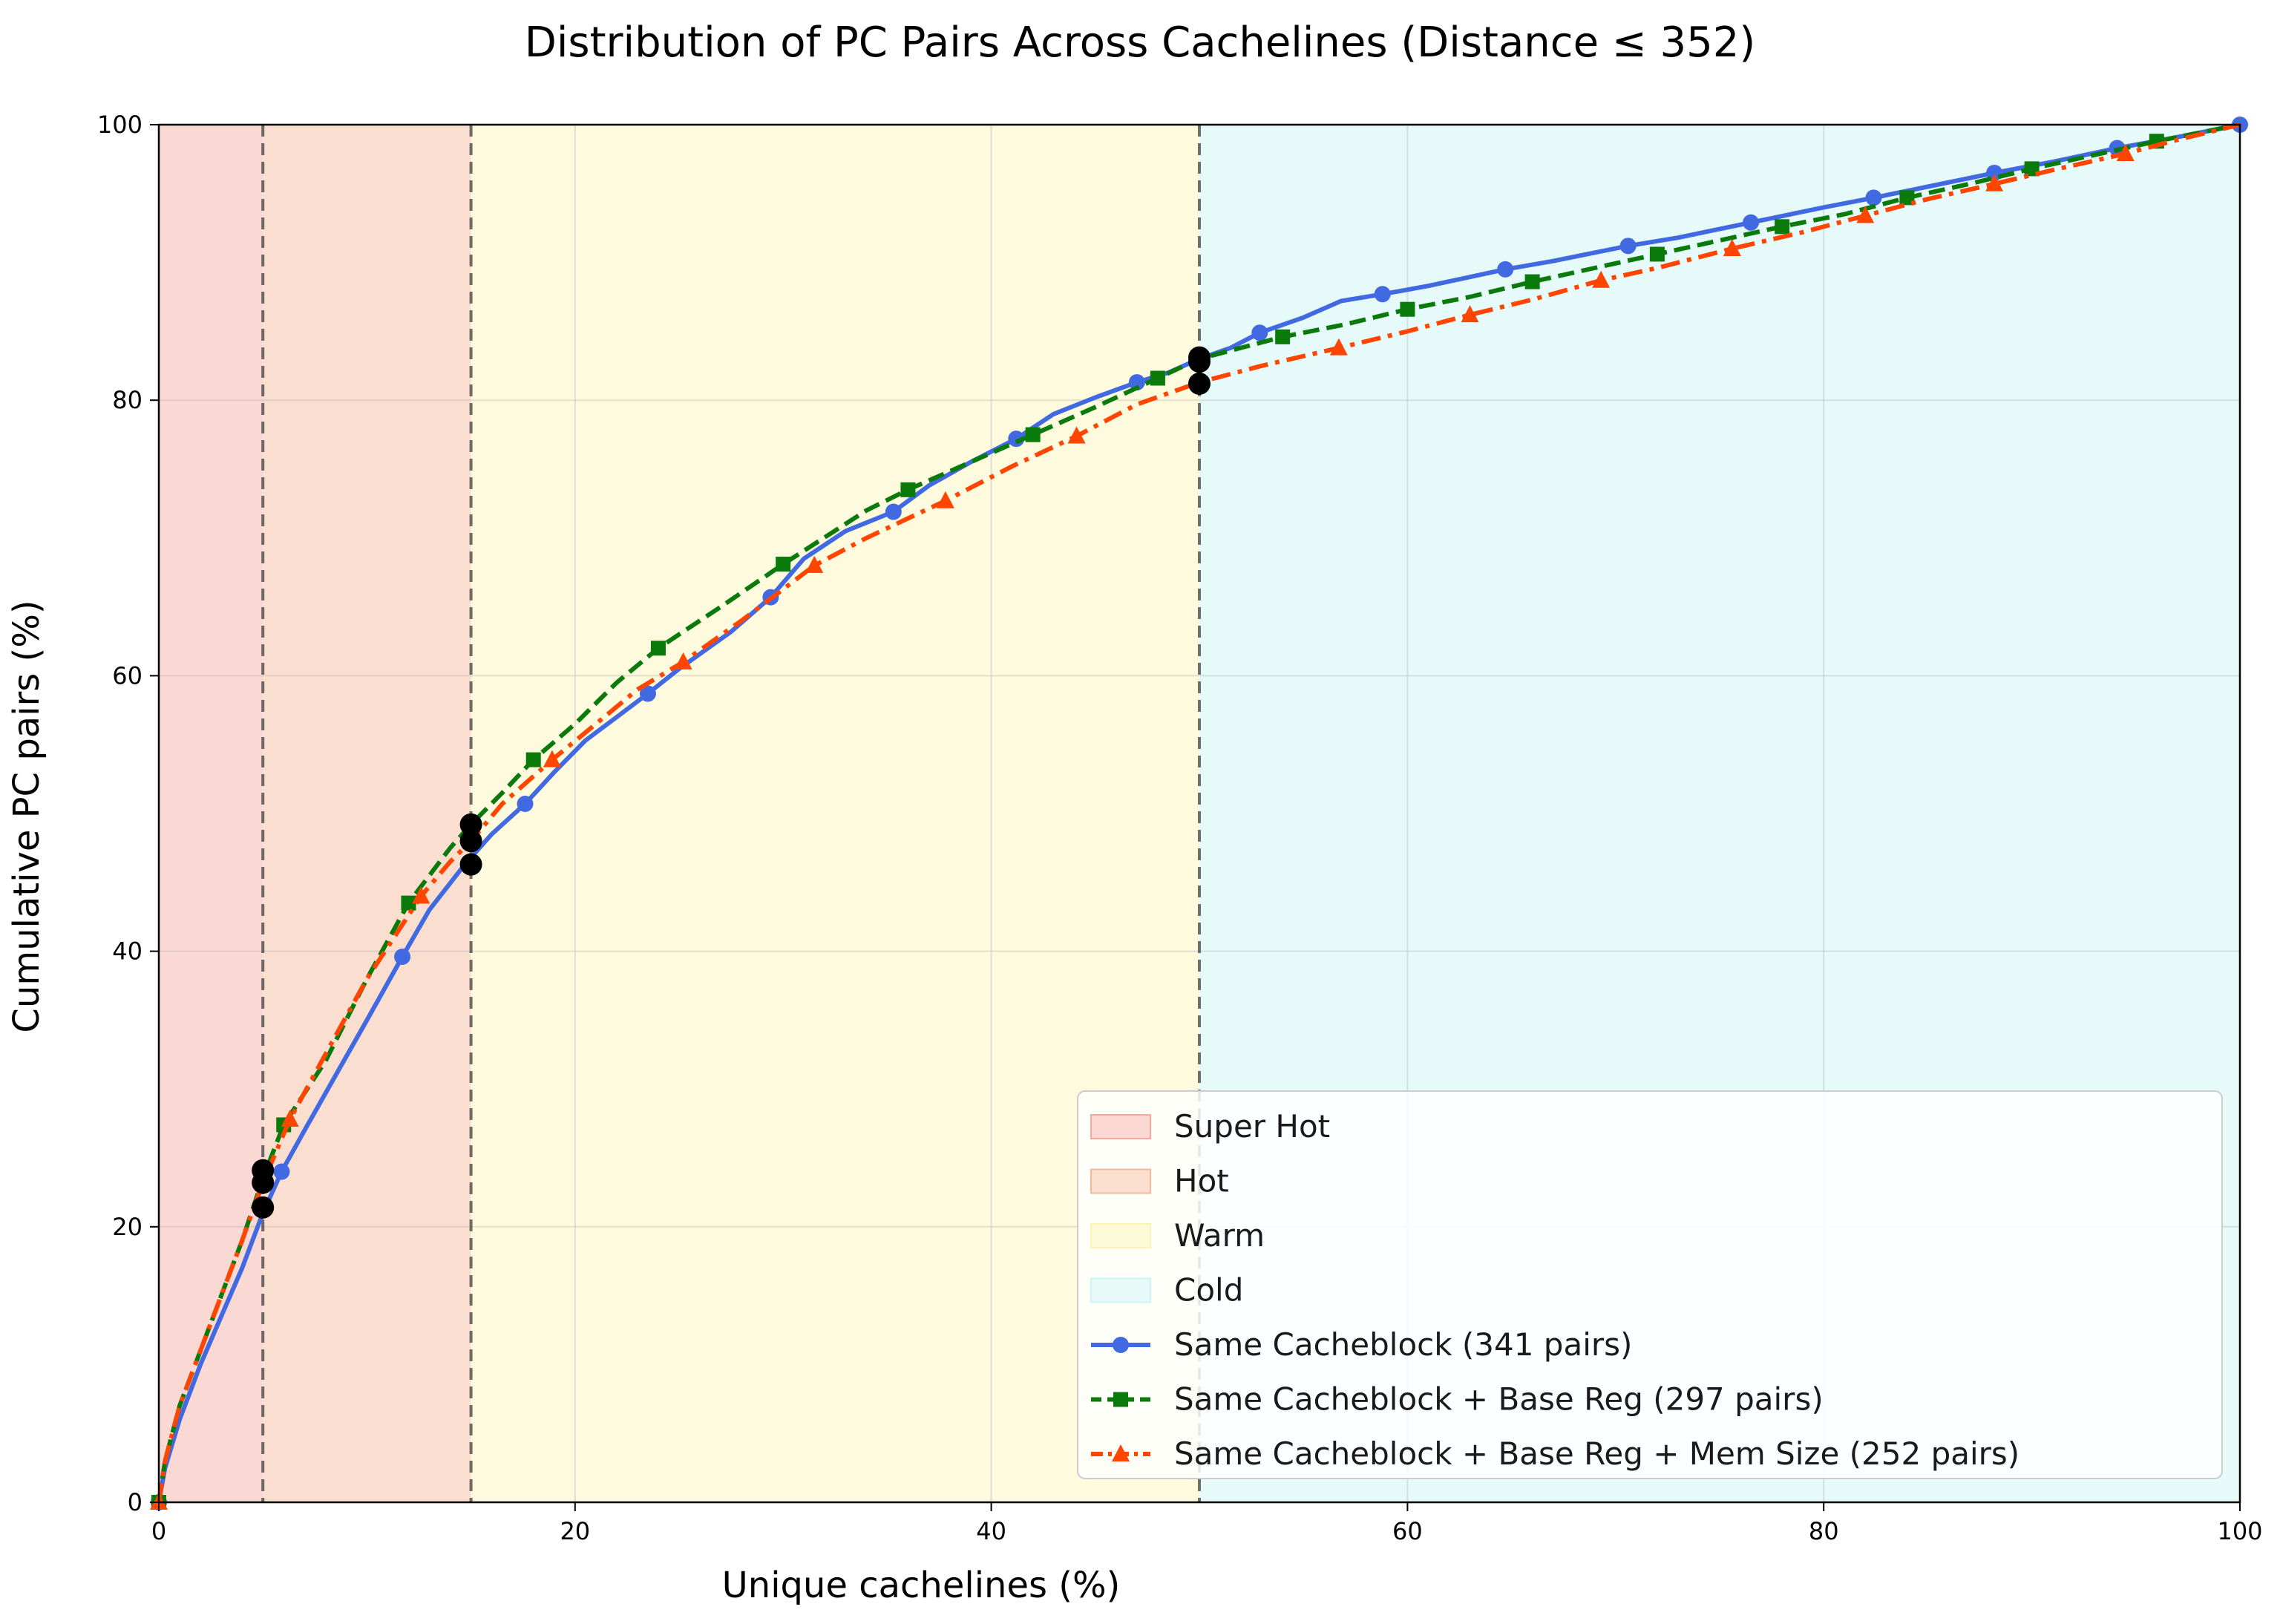 This screenshot has width=2280, height=1624. Describe the element at coordinates (135, 1502) in the screenshot. I see `y-tick-label: 0` at that location.